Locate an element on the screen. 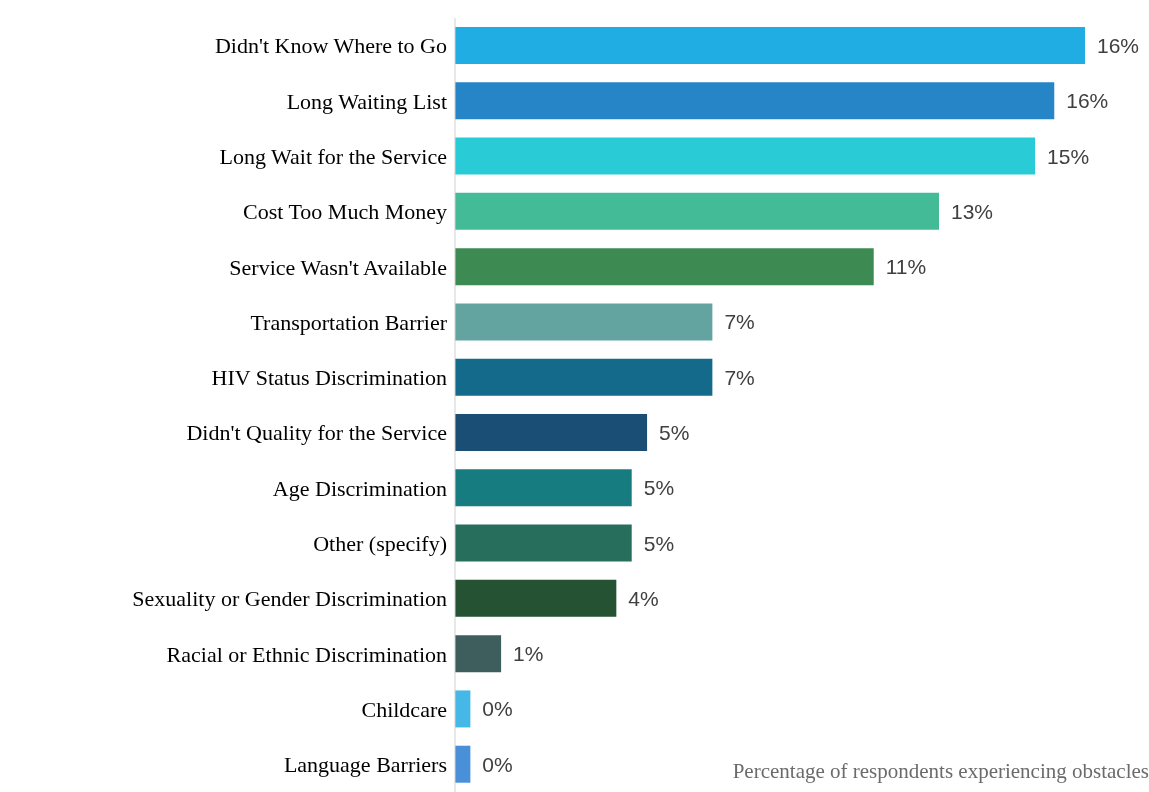 The width and height of the screenshot is (1149, 792). data-label: 15% is located at coordinates (1068, 156).